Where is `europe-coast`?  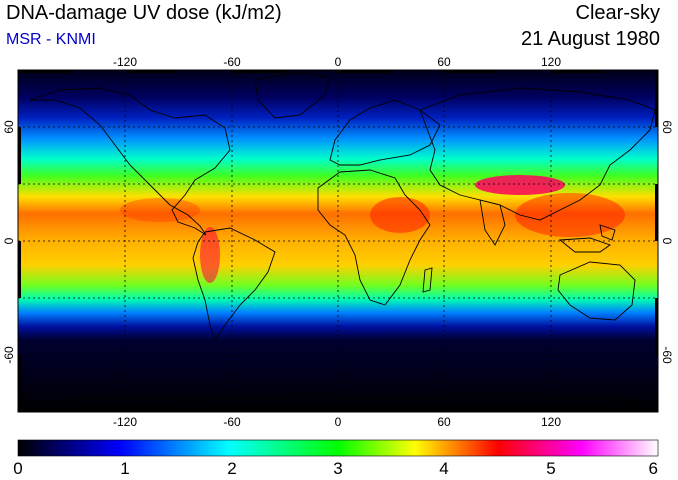 europe-coast is located at coordinates (385, 132).